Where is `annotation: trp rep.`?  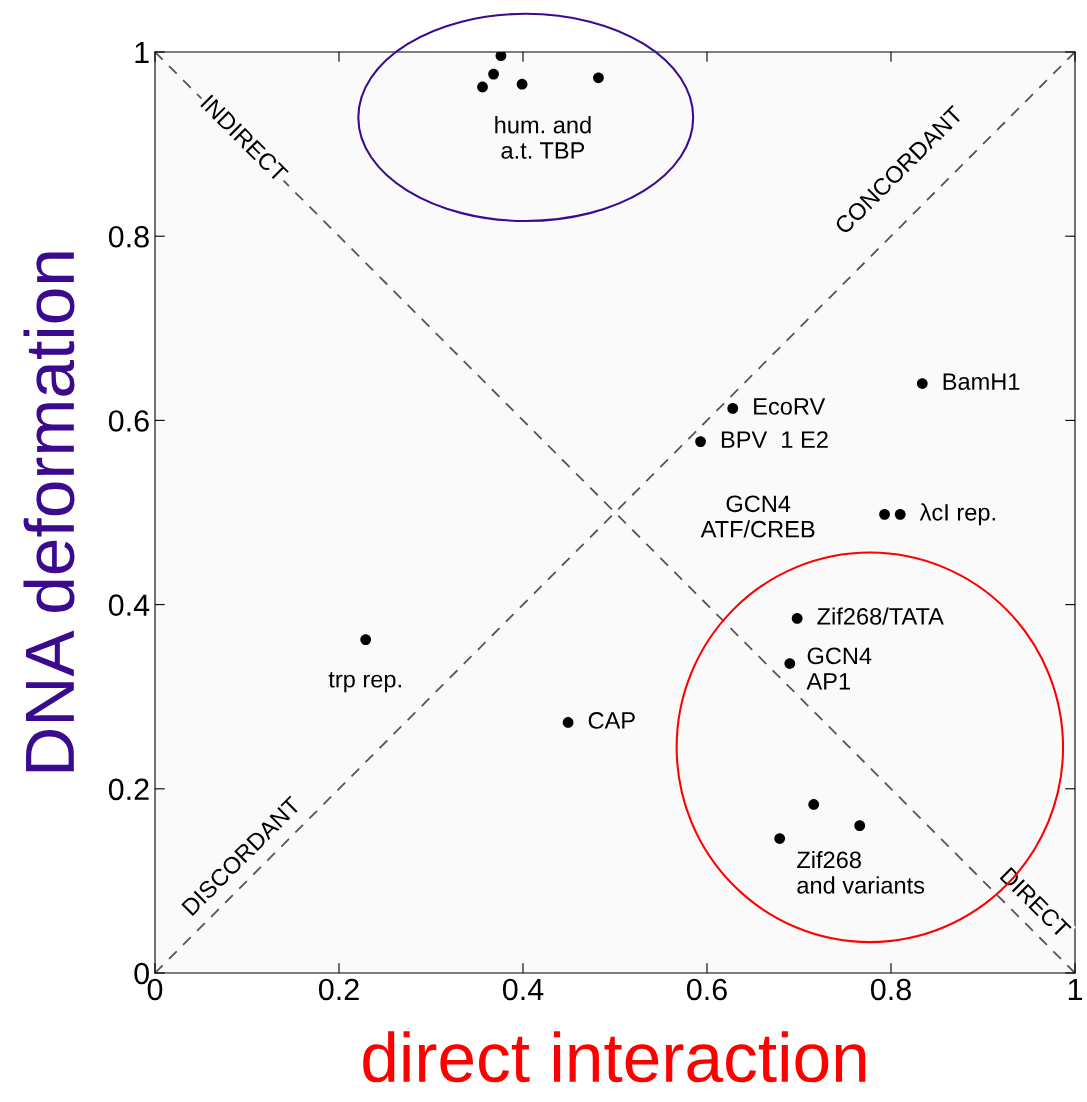 annotation: trp rep. is located at coordinates (364, 682).